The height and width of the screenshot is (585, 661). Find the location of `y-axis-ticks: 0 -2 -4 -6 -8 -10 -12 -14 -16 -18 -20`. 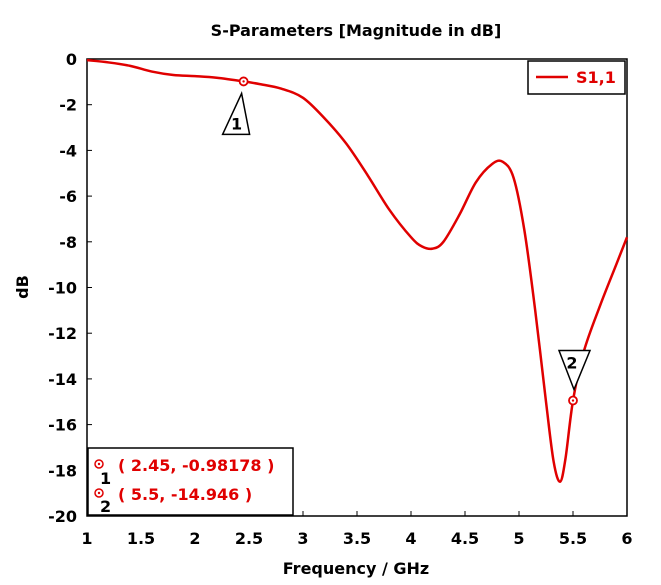

y-axis-ticks: 0 -2 -4 -6 -8 -10 -12 -14 -16 -18 -20 is located at coordinates (70, 288).